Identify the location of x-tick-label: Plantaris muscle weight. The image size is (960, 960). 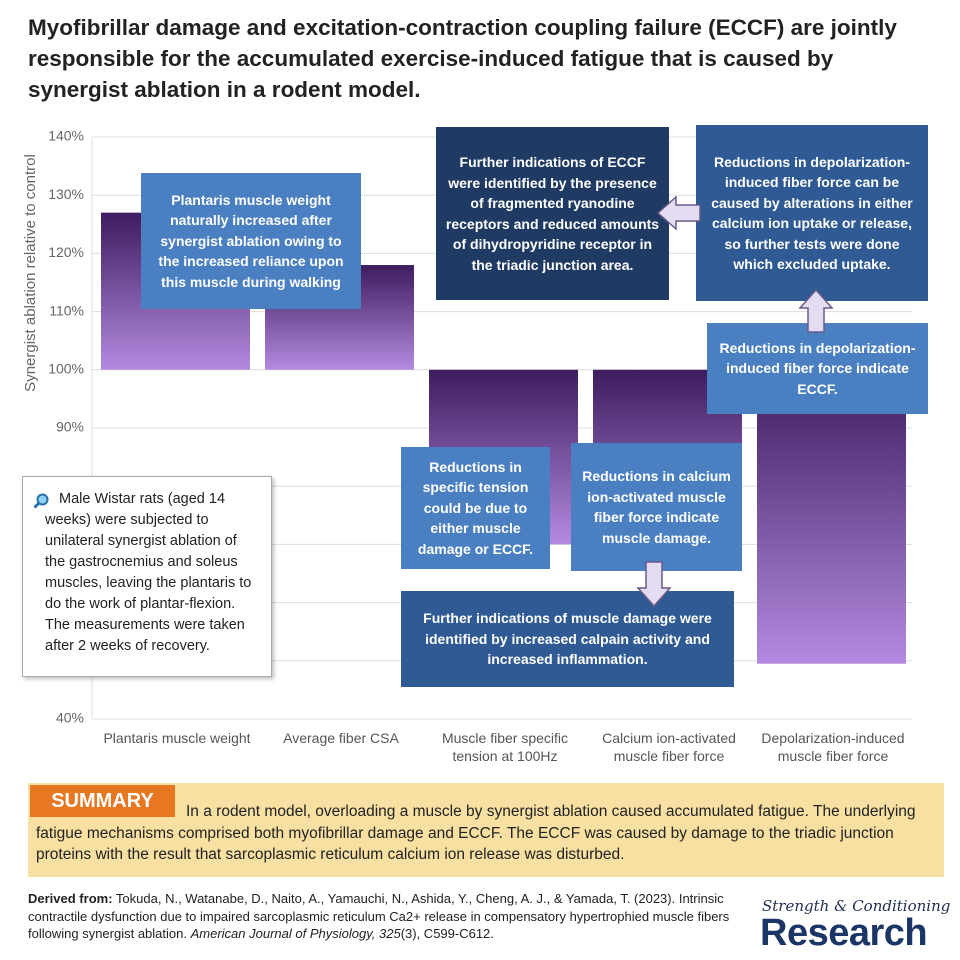
(177, 738).